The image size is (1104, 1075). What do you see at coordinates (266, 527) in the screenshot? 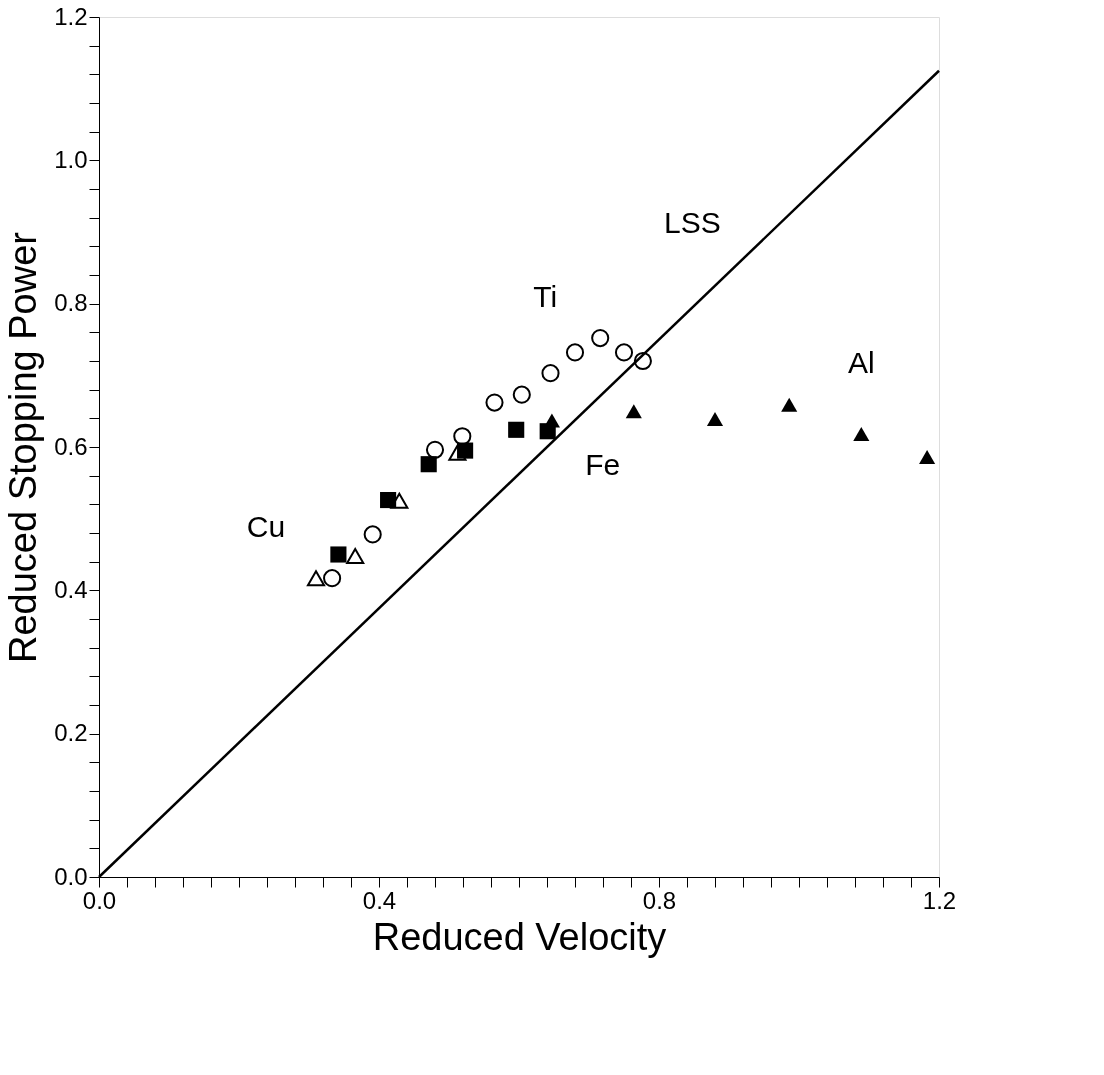
I see `series-label: Cu` at bounding box center [266, 527].